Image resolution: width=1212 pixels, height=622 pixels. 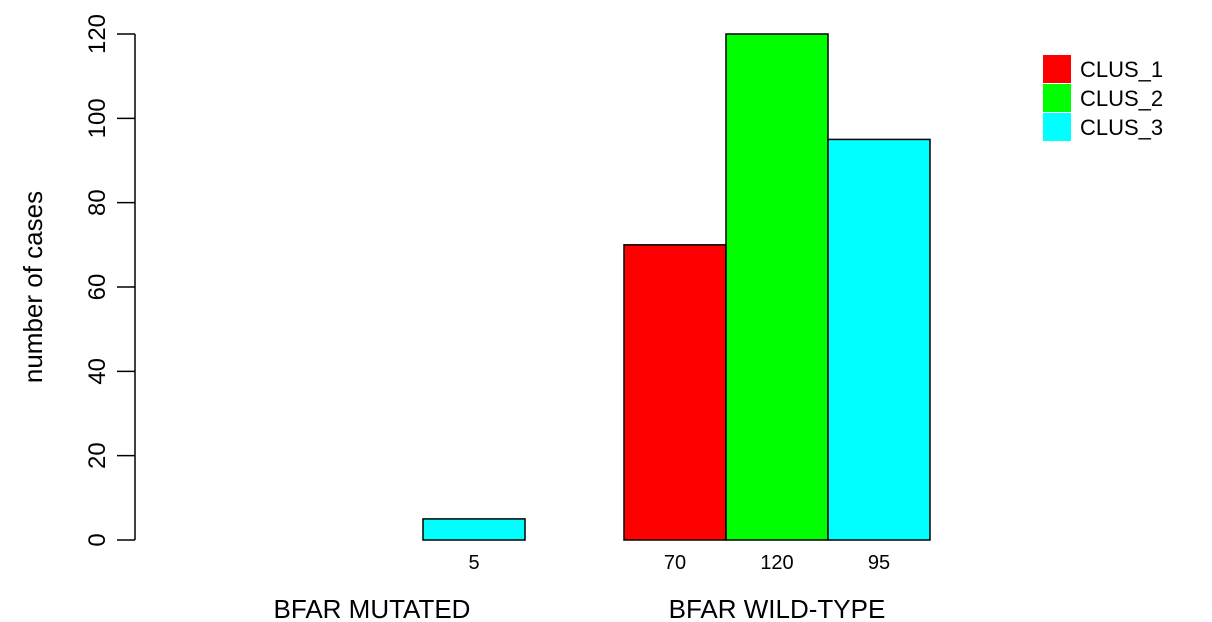 I want to click on bar-value-label: 5, so click(x=473, y=563).